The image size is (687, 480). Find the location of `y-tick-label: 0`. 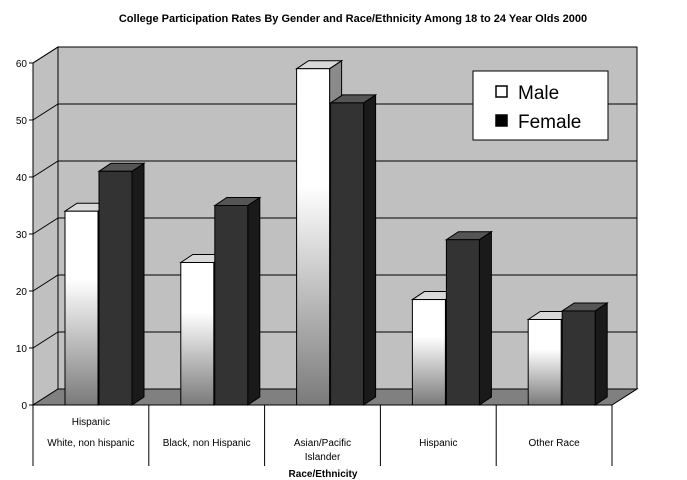

y-tick-label: 0 is located at coordinates (24, 406).